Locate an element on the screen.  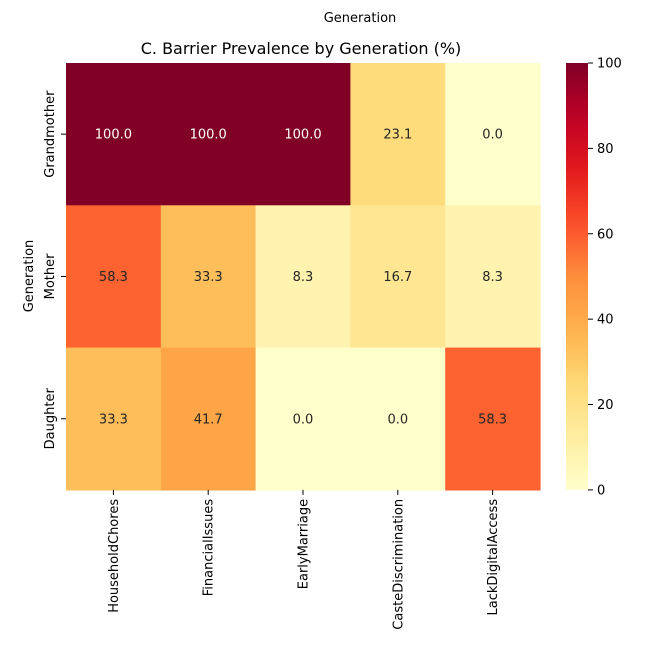
cell-value-label: 16.7 is located at coordinates (397, 277).